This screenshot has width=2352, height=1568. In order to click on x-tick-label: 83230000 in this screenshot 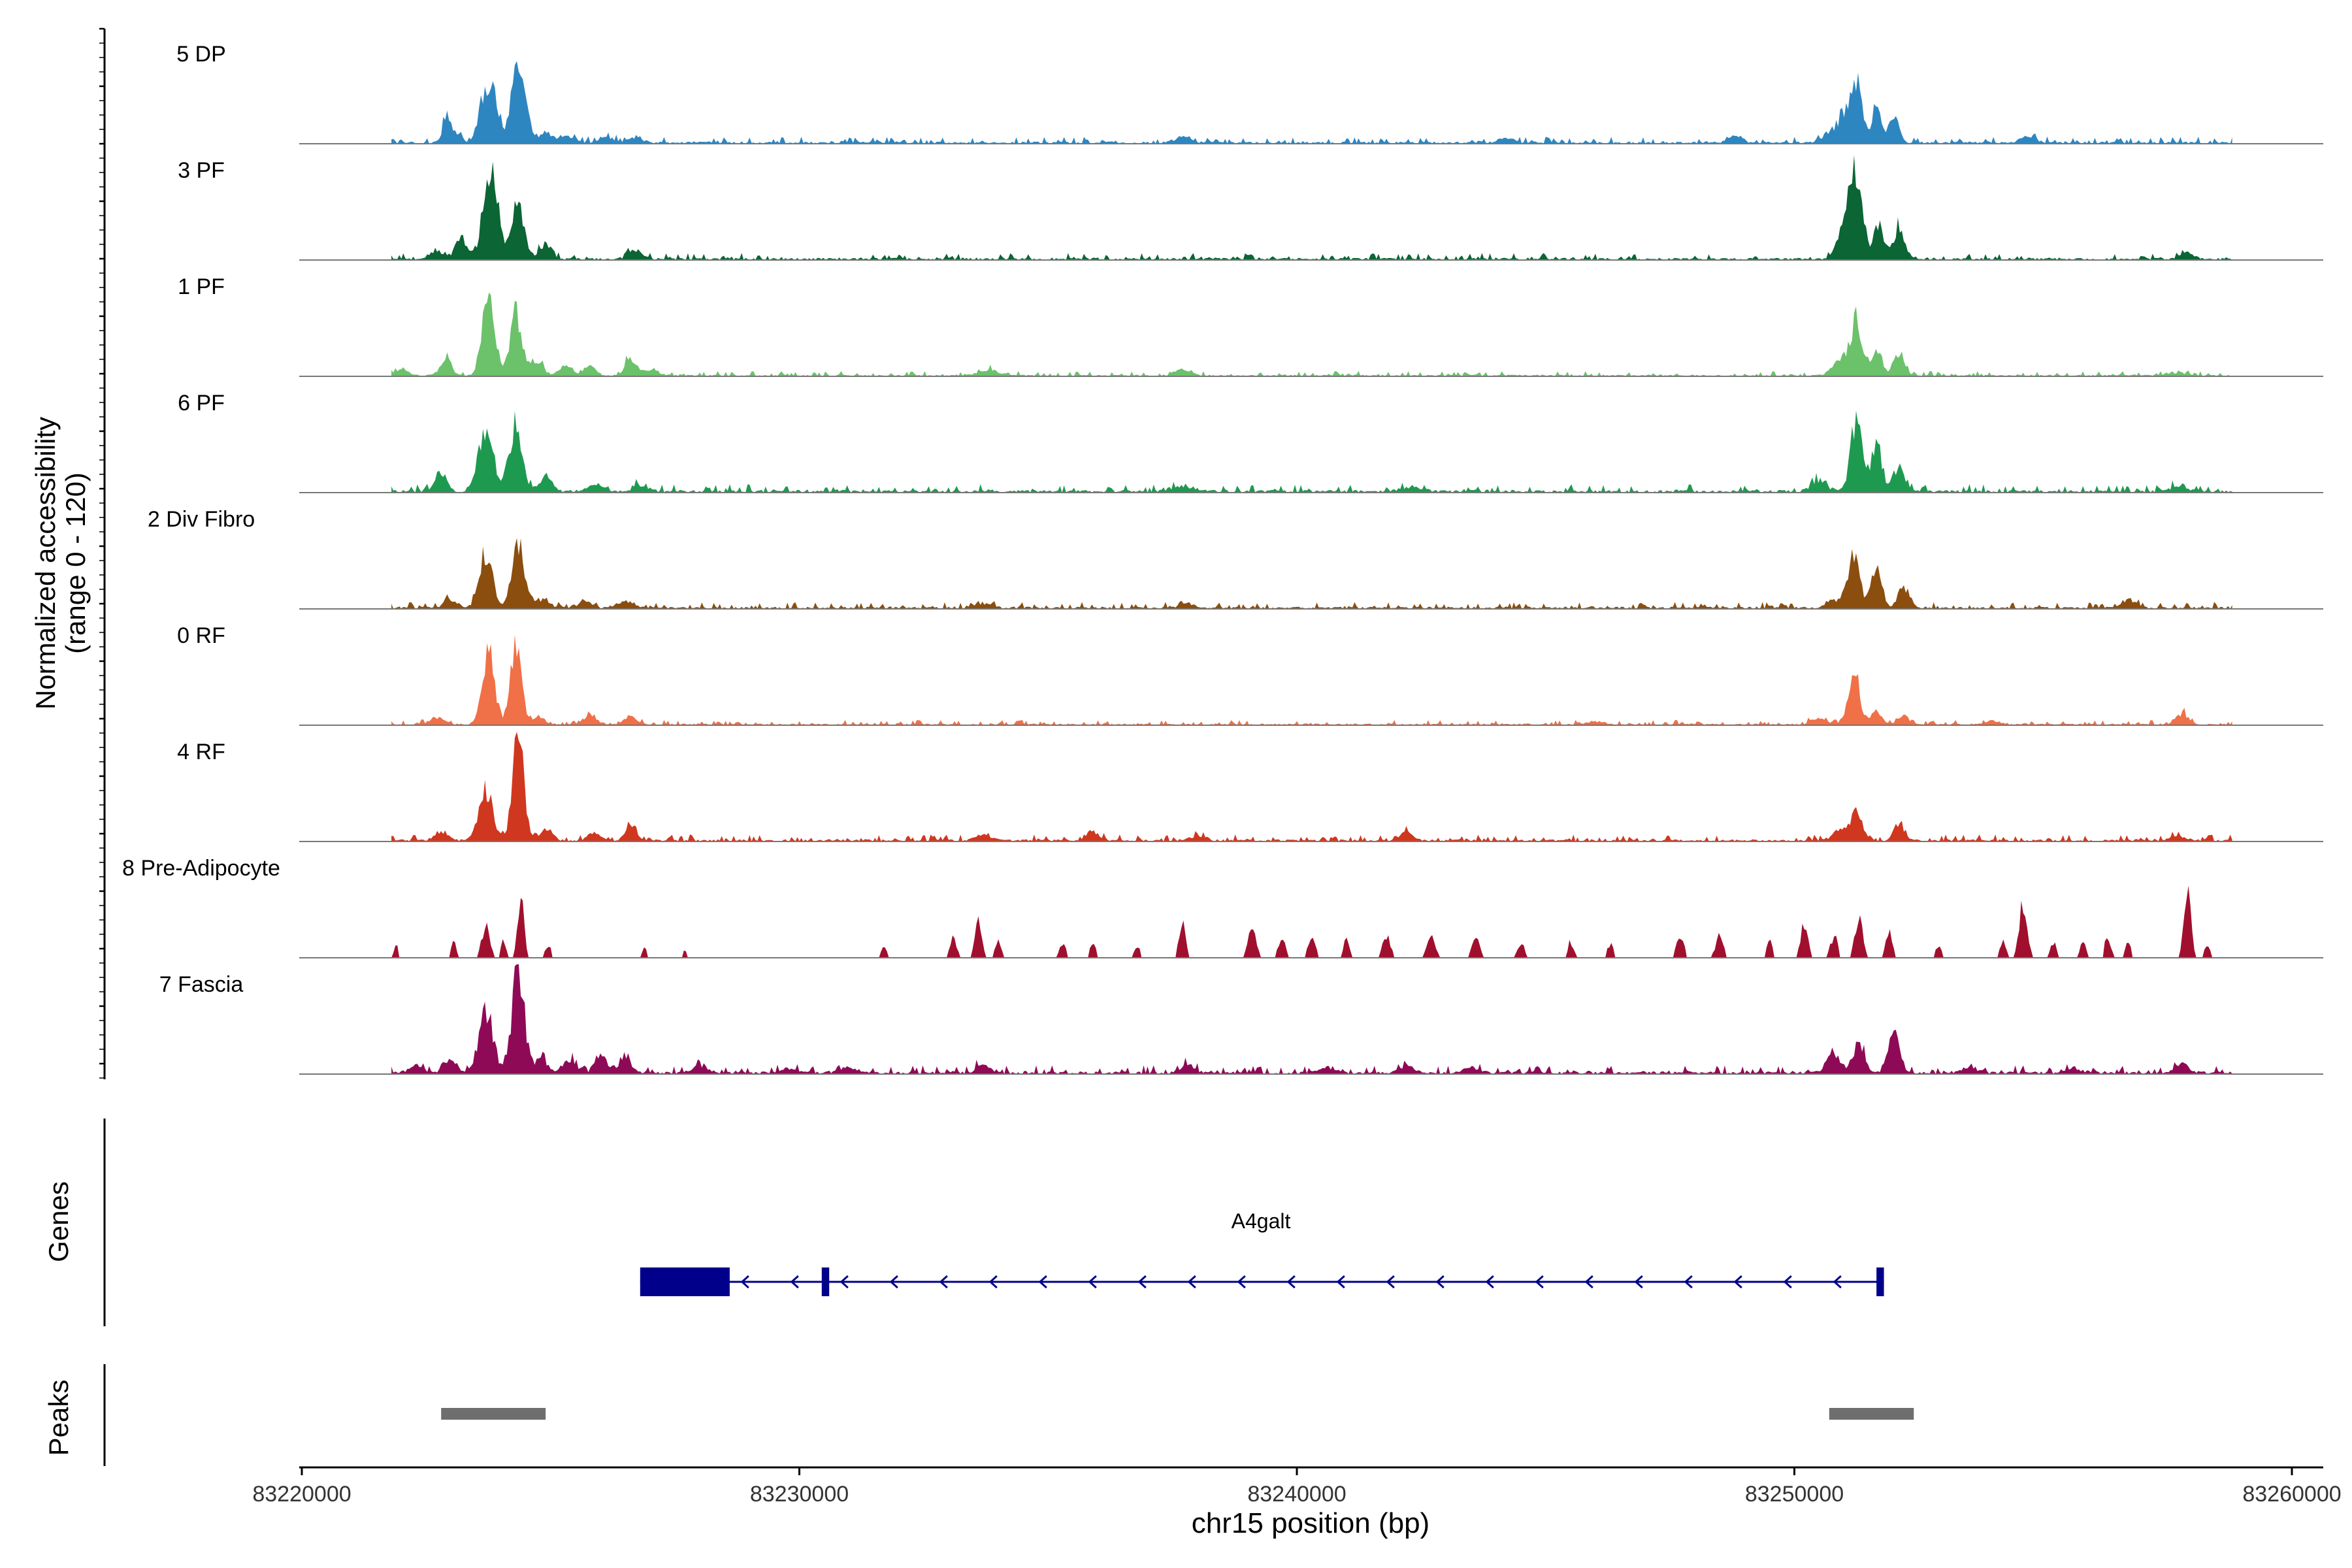, I will do `click(799, 1494)`.